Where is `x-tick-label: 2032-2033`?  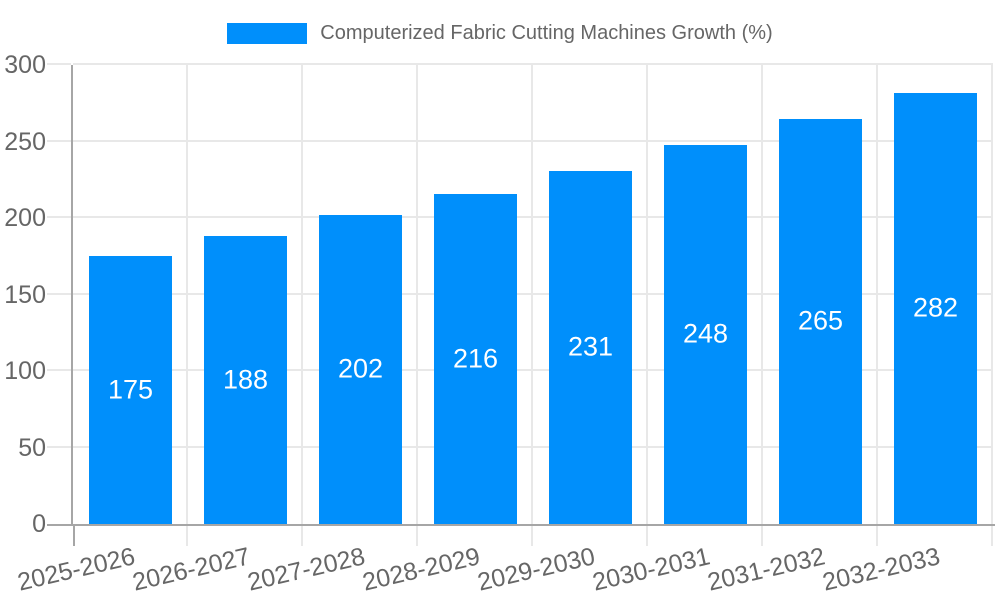
x-tick-label: 2032-2033 is located at coordinates (881, 569).